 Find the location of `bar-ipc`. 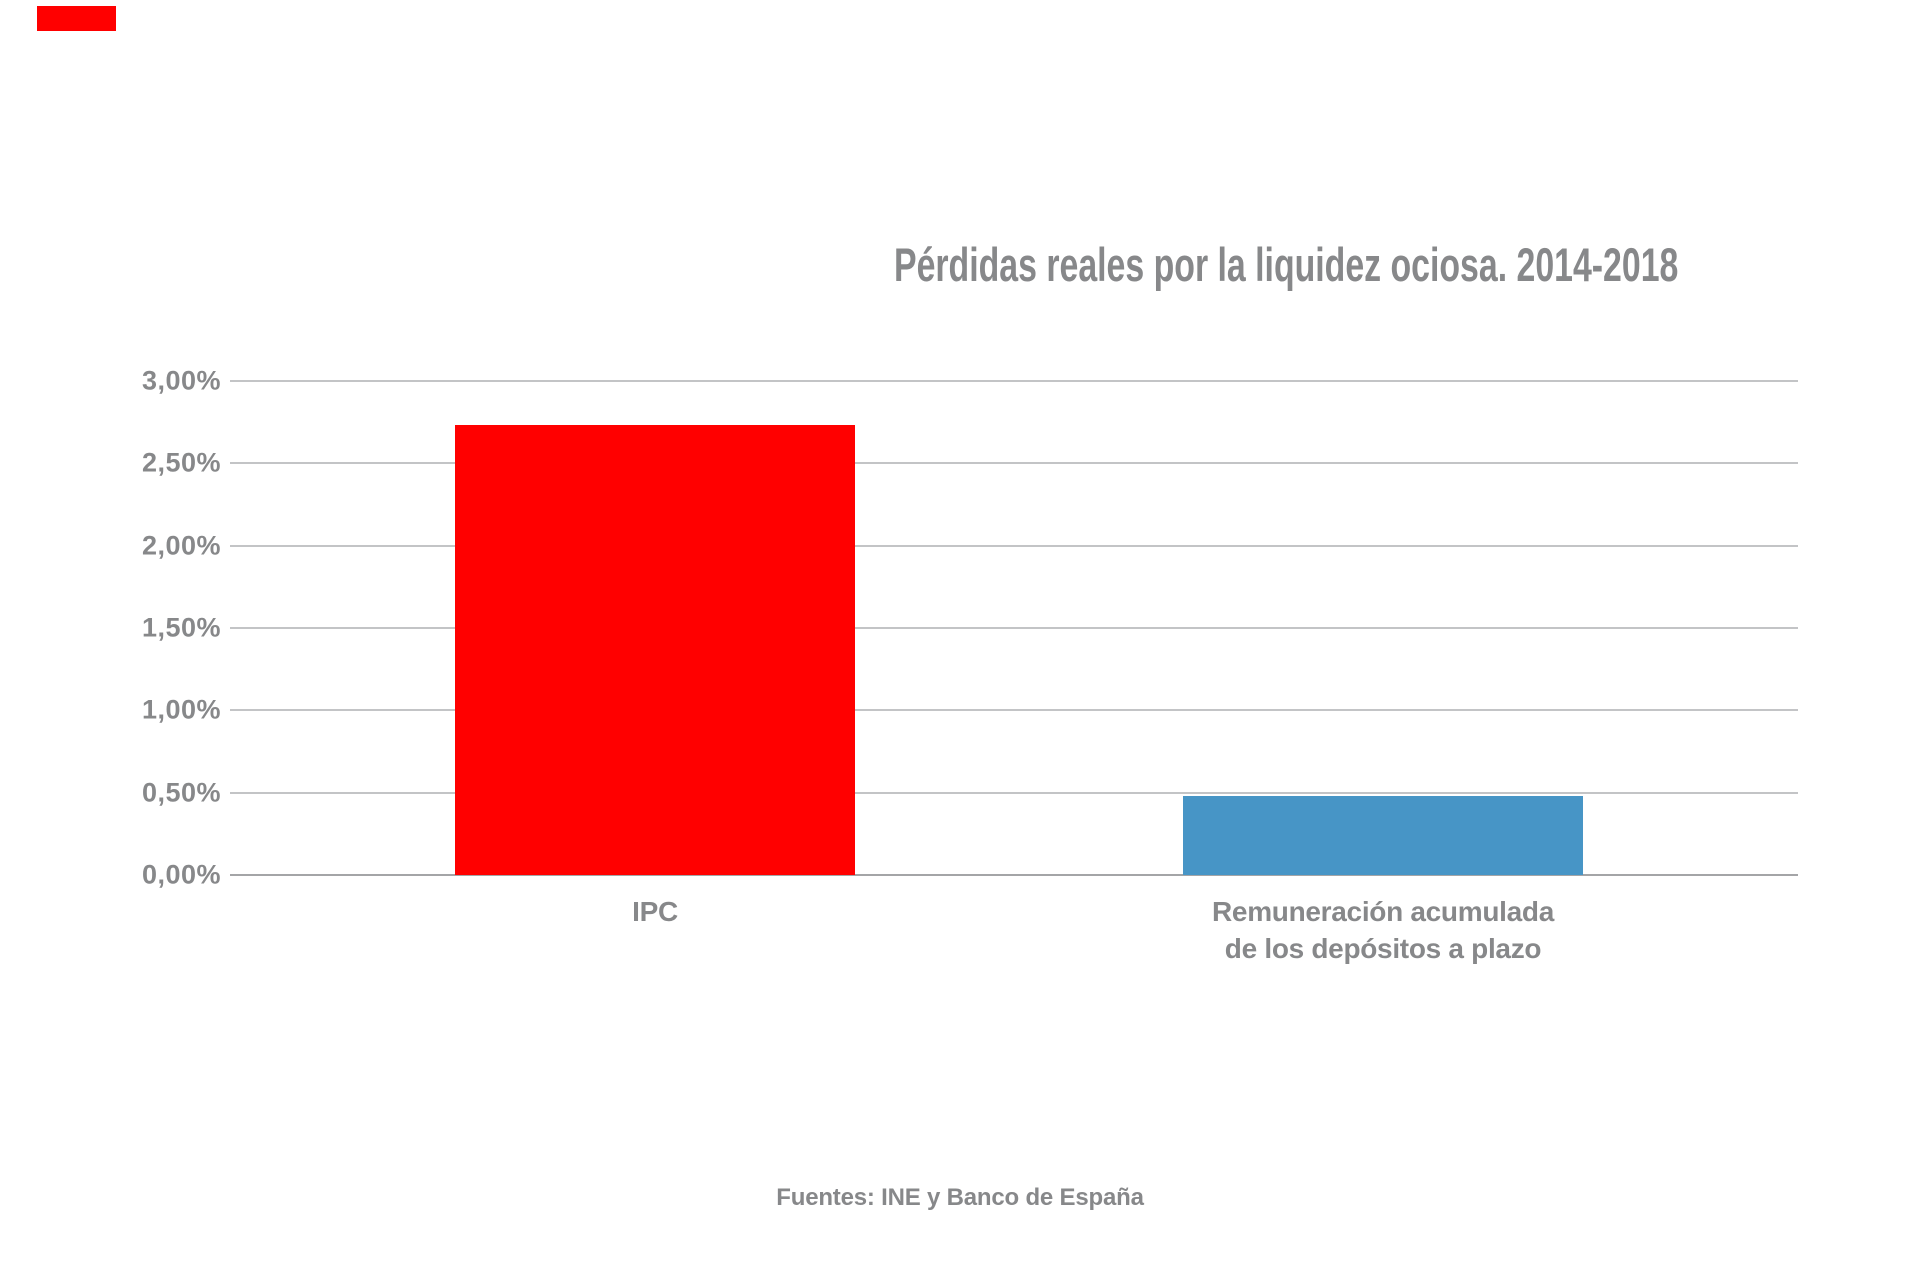

bar-ipc is located at coordinates (655, 650).